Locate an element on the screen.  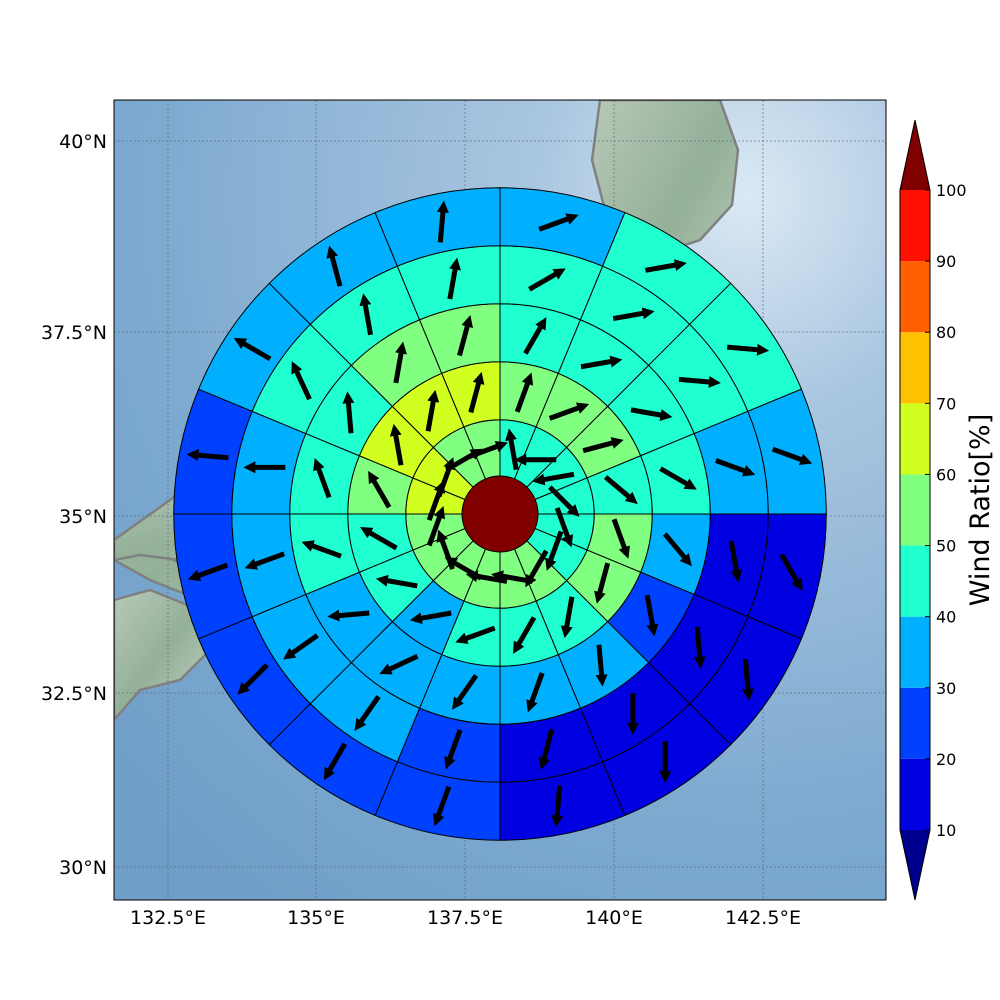
colorbar-tick-label: 60 is located at coordinates (946, 474).